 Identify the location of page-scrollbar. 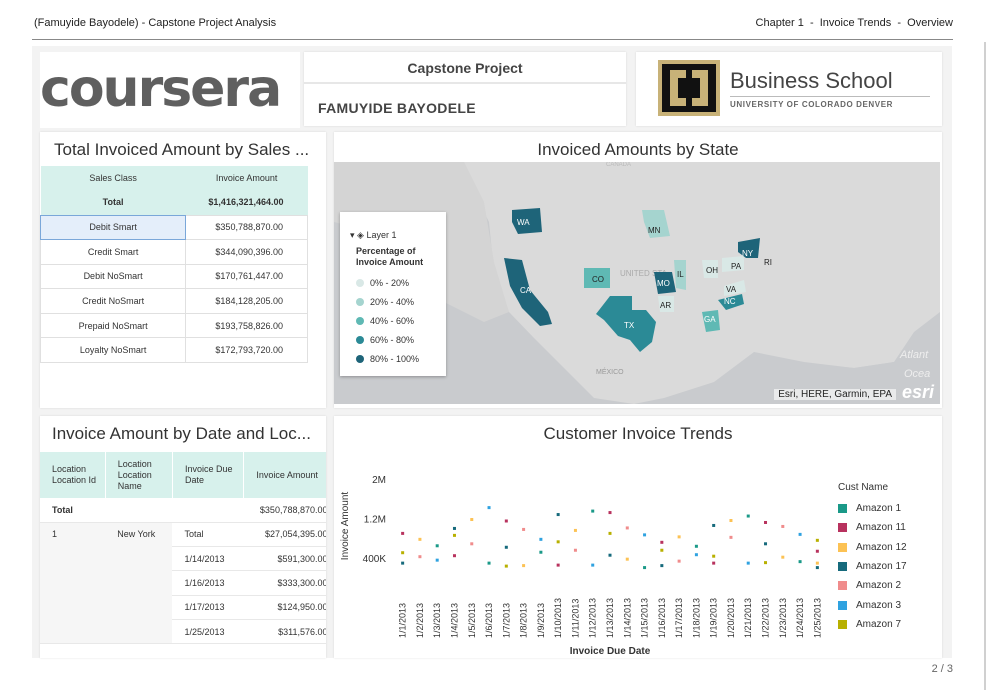
(985, 366).